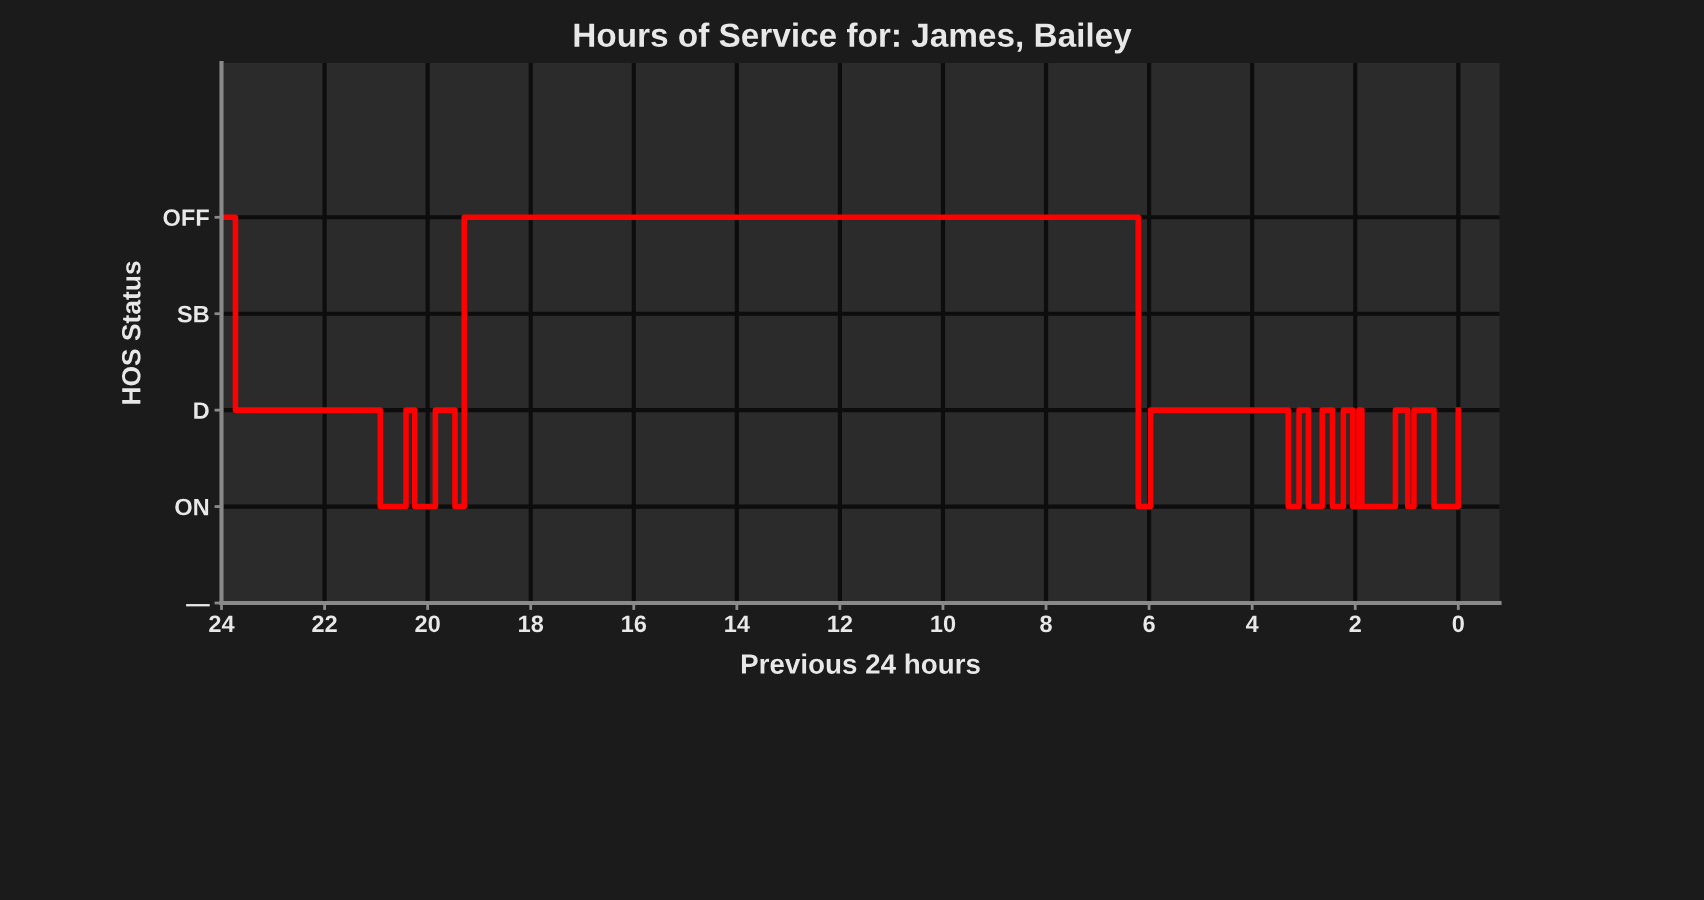  I want to click on x-tick-label: 6, so click(1149, 624).